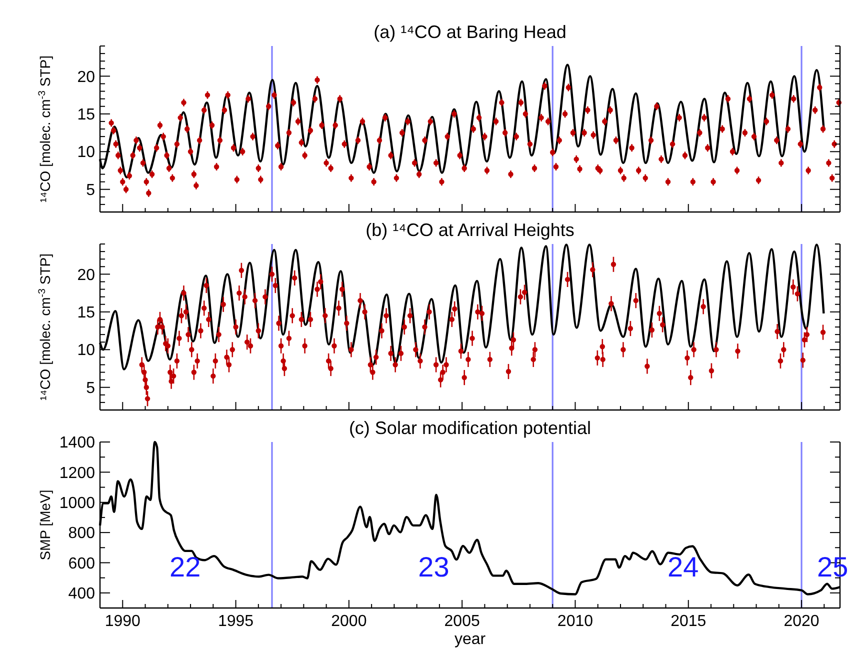 This screenshot has height=662, width=861. Describe the element at coordinates (82, 594) in the screenshot. I see `y-tick-label: 400` at that location.